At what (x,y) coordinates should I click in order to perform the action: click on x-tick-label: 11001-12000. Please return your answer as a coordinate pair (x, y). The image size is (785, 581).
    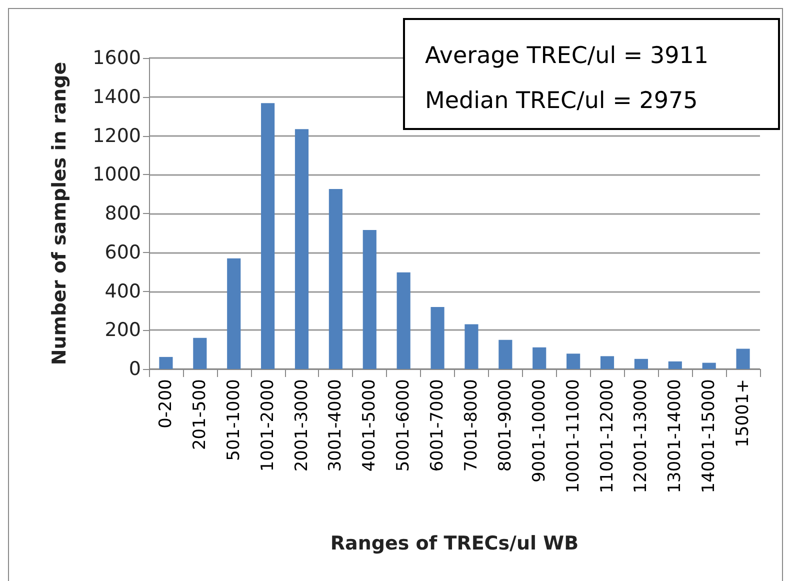
    Looking at the image, I should click on (607, 436).